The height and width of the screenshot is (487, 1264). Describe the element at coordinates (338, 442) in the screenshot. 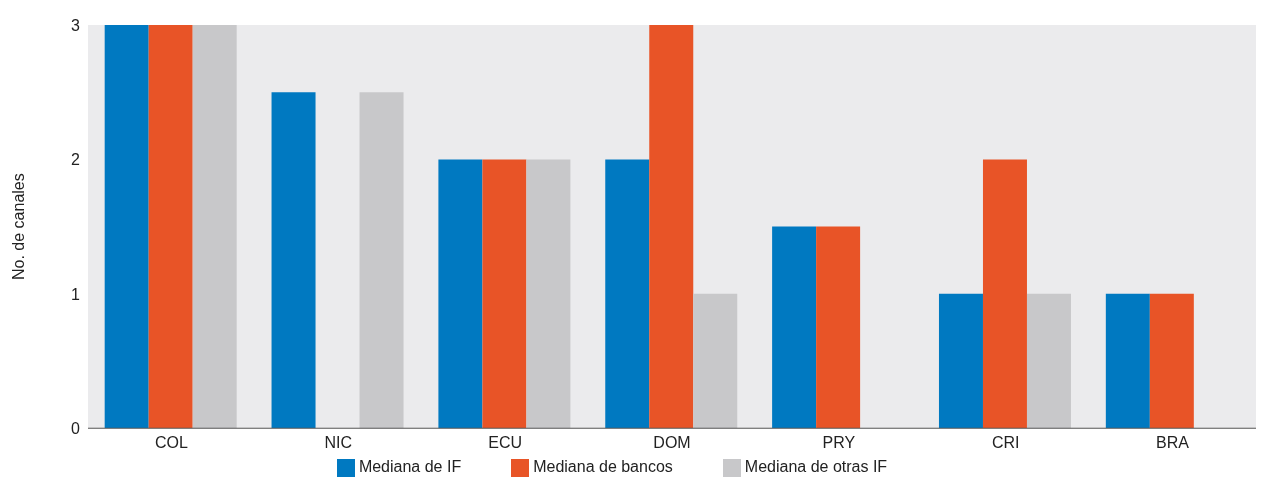

I see `x-tick-label: NIC` at that location.